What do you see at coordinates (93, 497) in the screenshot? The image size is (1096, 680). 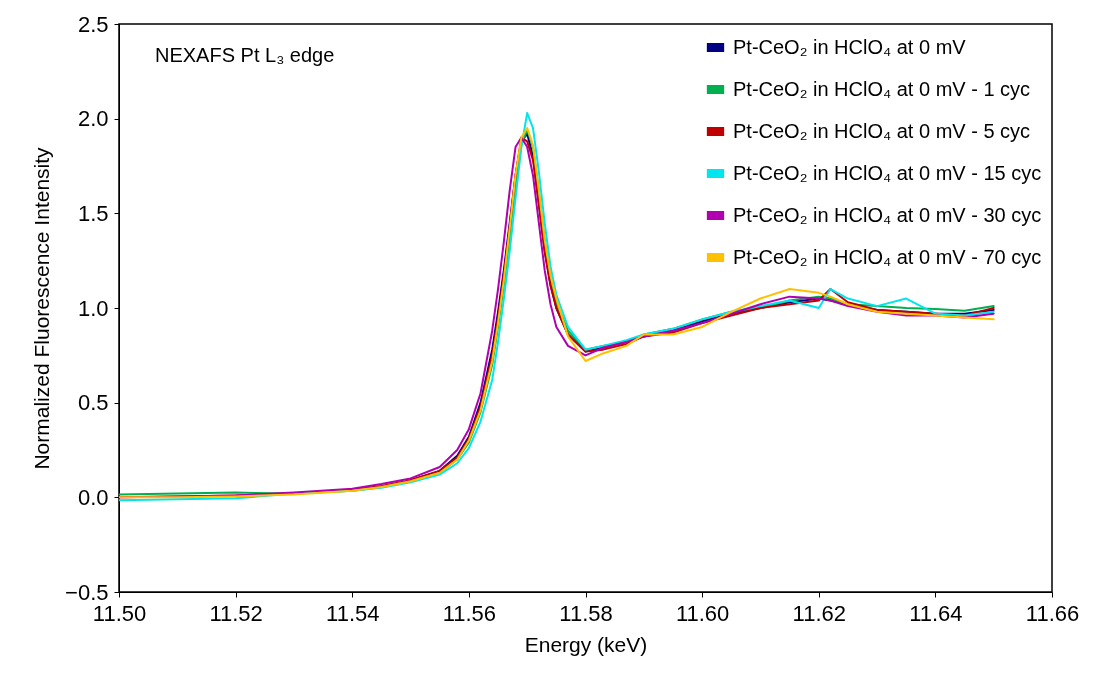 I see `y-tick-label: 0.0` at bounding box center [93, 497].